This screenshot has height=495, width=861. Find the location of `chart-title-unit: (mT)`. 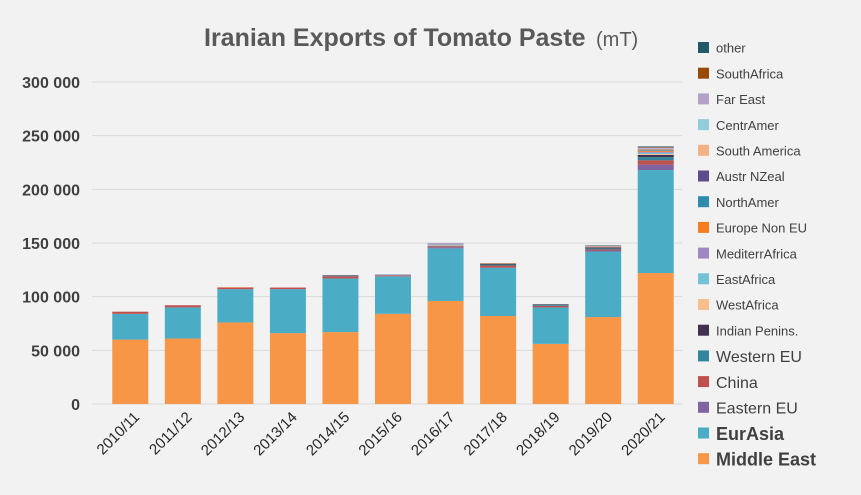

chart-title-unit: (mT) is located at coordinates (617, 40).